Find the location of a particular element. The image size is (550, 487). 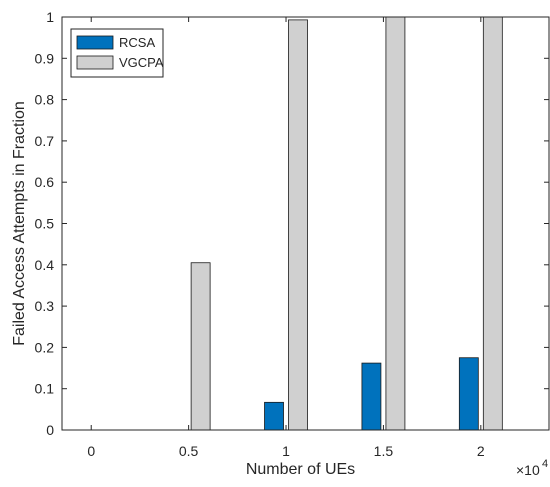

y-tick-label-4: 0.4 is located at coordinates (45, 265).